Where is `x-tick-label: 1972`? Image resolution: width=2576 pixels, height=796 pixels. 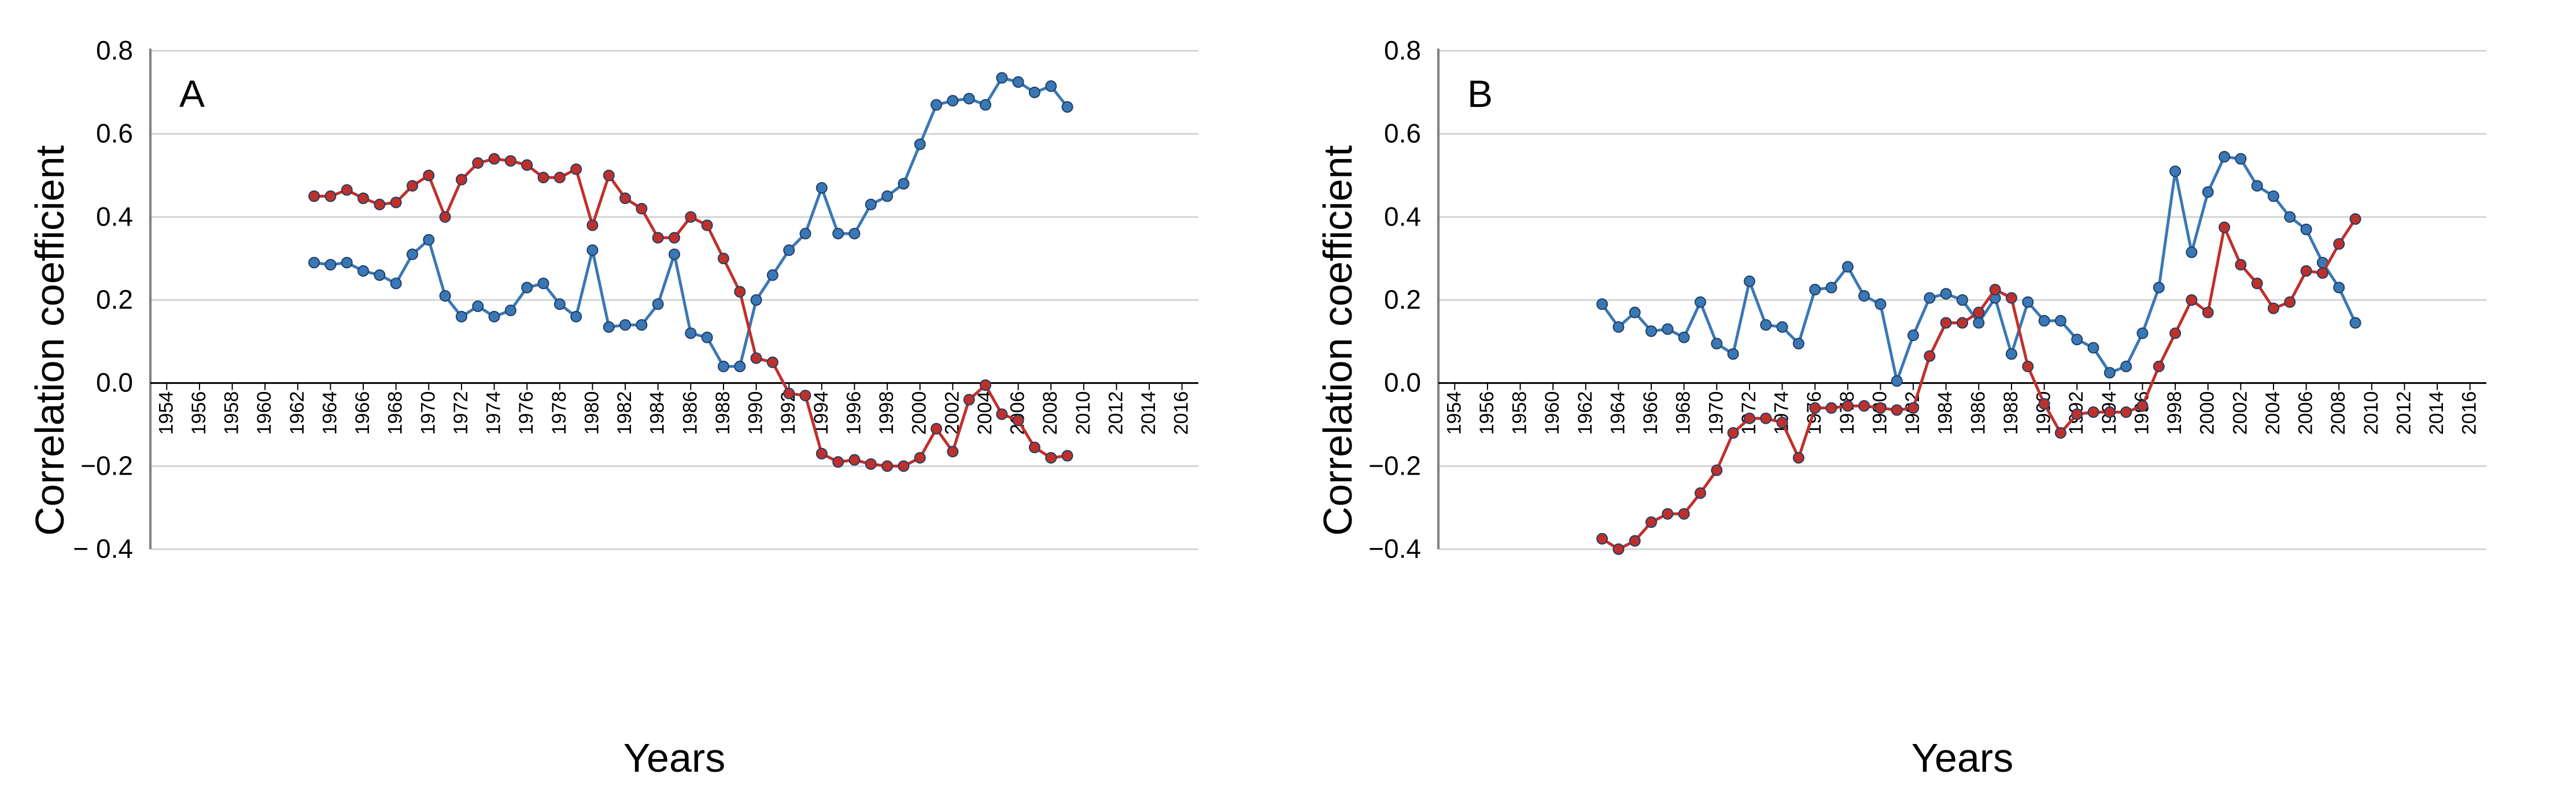
x-tick-label: 1972 is located at coordinates (461, 413).